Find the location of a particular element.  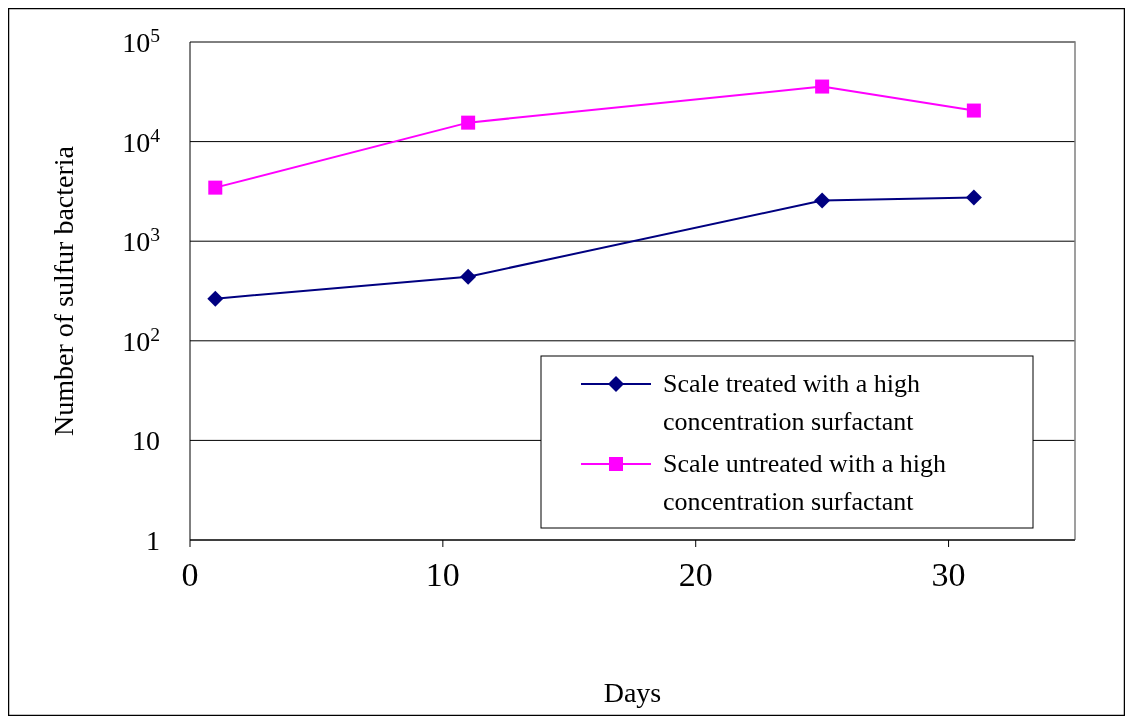

x-tick-label: 0 is located at coordinates (190, 574).